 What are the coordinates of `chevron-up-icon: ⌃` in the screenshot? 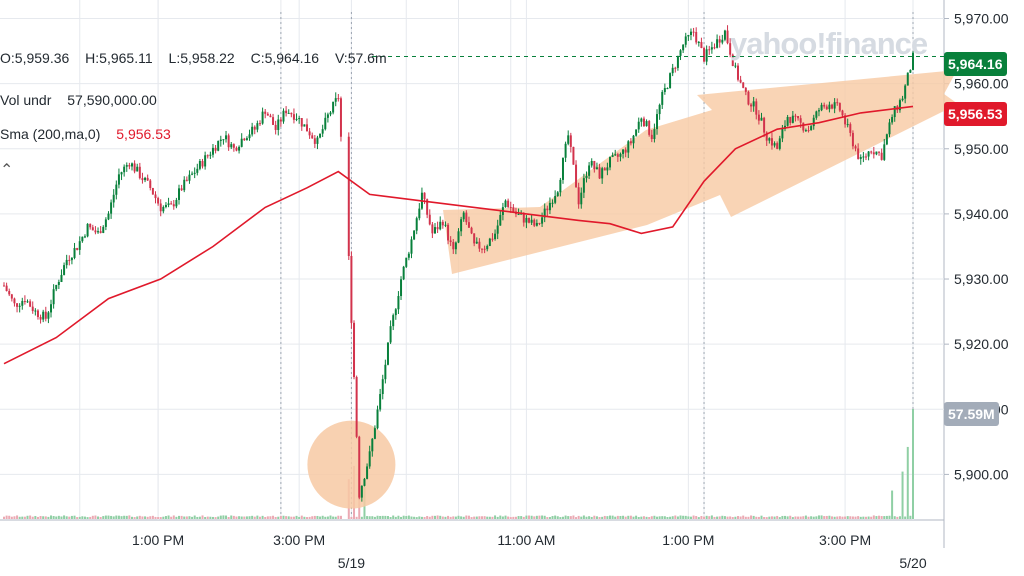 It's located at (7, 170).